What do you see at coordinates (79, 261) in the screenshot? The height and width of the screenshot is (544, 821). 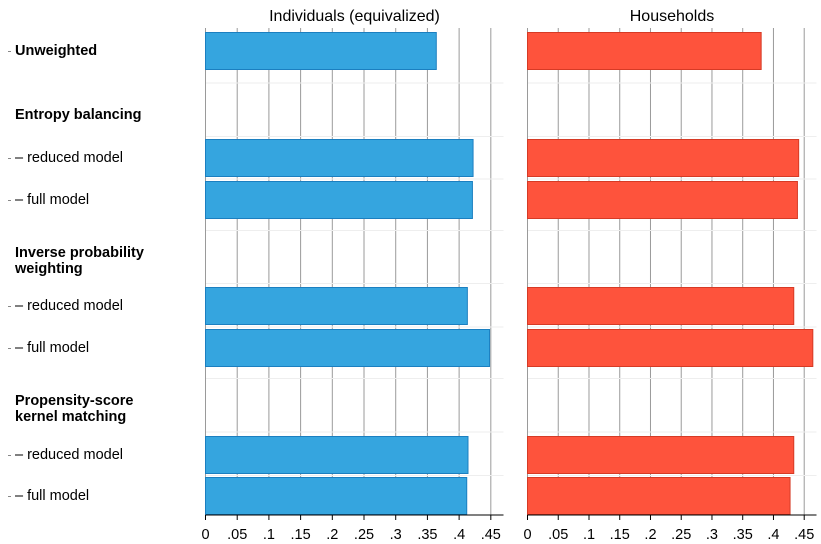 I see `row-label: Inverse probability weighting` at bounding box center [79, 261].